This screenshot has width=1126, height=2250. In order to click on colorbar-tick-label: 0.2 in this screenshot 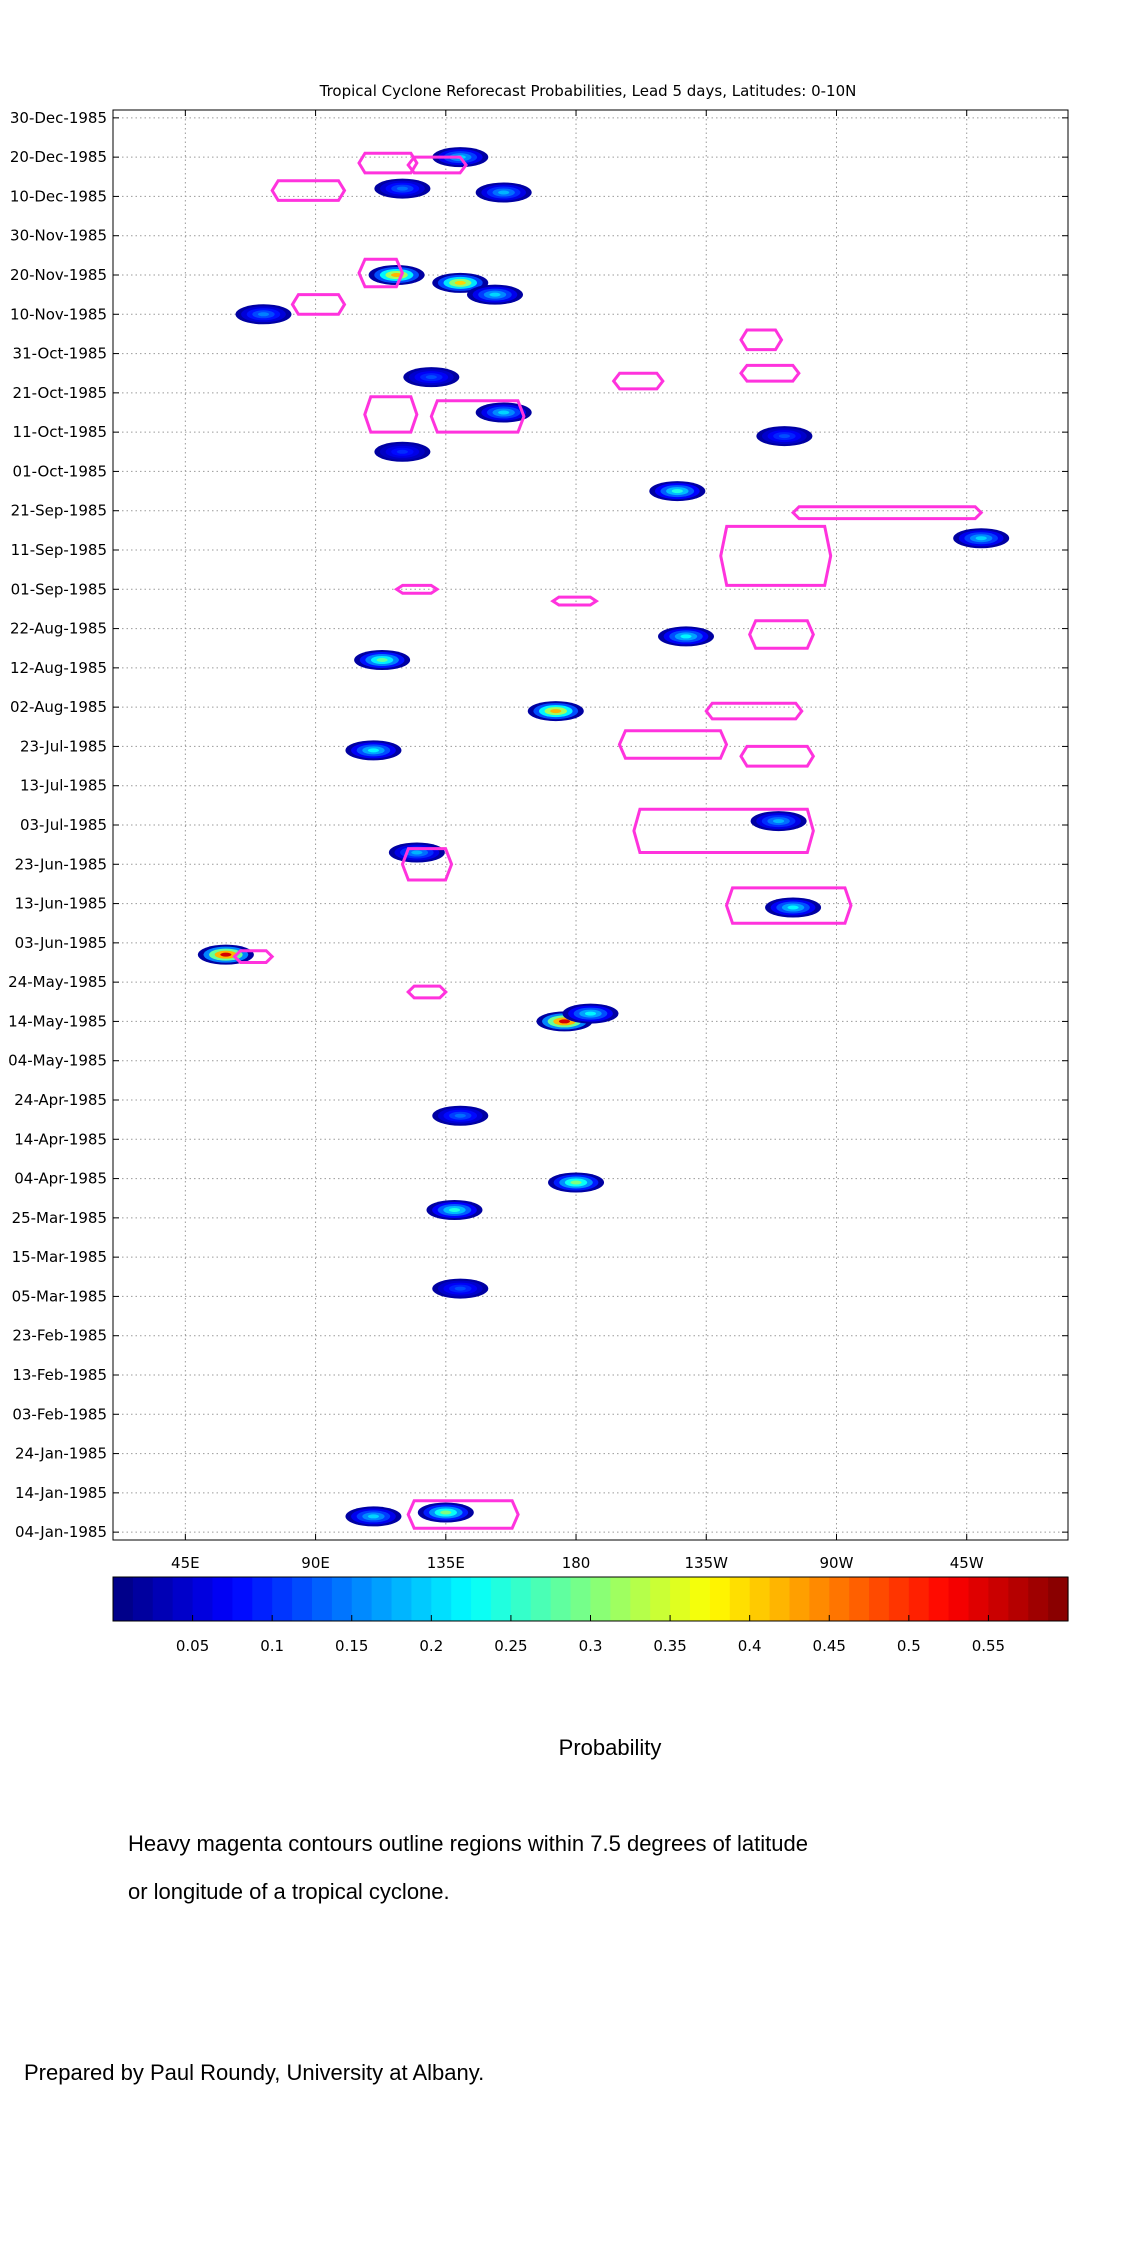, I will do `click(431, 1646)`.